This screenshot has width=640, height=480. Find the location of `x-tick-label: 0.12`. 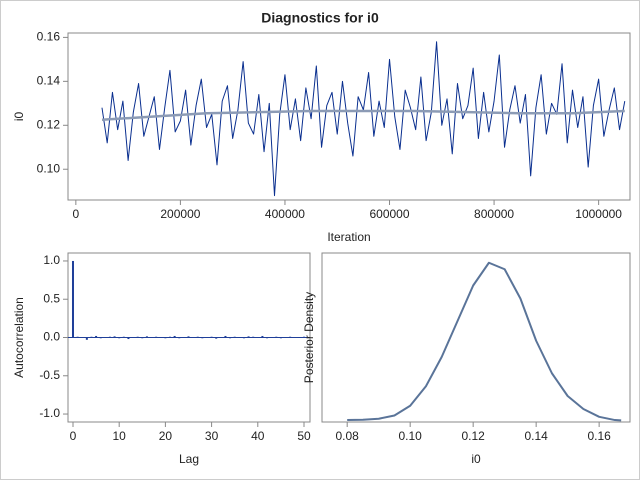

x-tick-label: 0.12 is located at coordinates (473, 436).